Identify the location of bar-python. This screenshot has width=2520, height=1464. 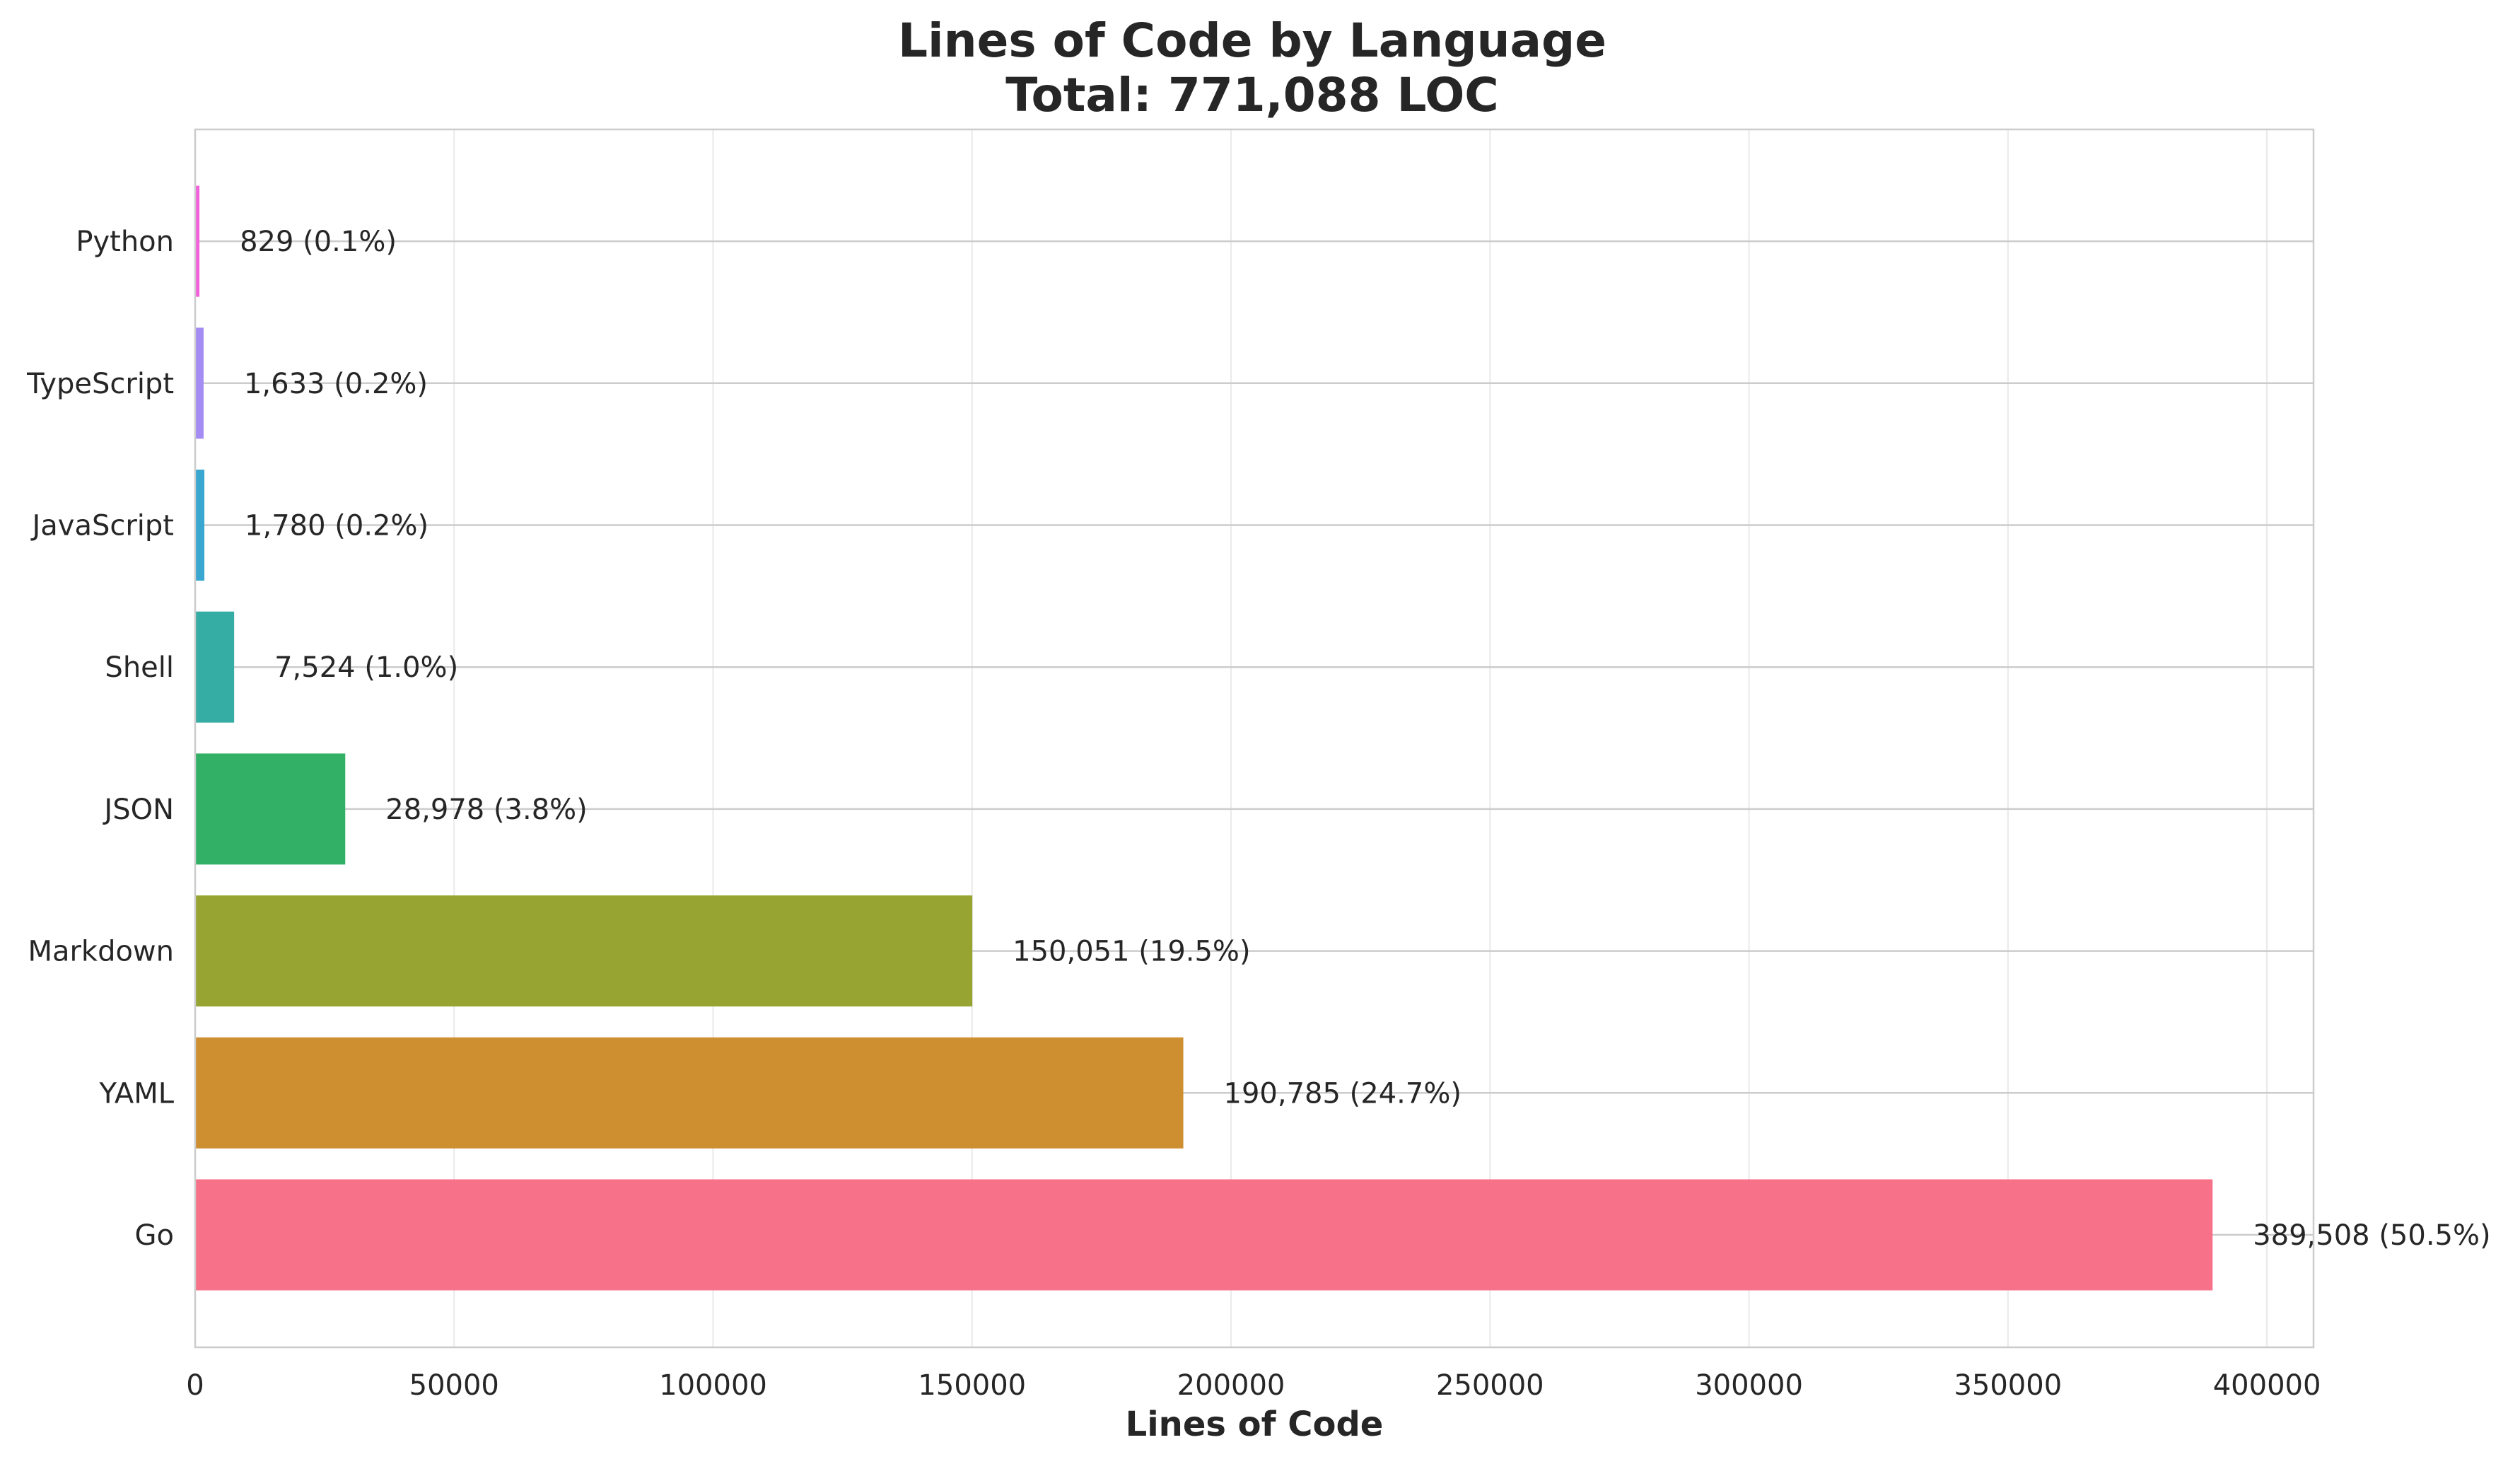
(198, 241).